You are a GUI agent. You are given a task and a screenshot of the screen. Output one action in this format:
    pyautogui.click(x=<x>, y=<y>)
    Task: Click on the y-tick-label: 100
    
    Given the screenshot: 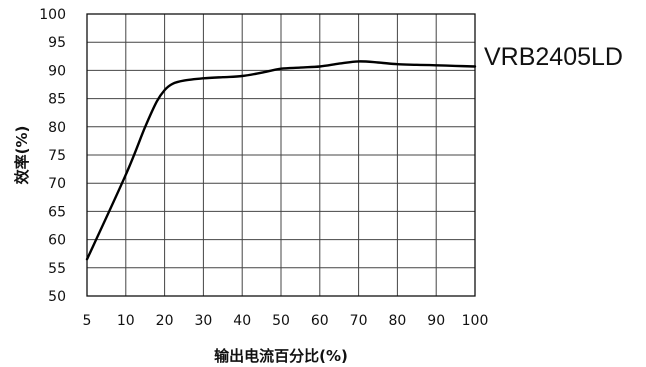 What is the action you would take?
    pyautogui.click(x=52, y=15)
    